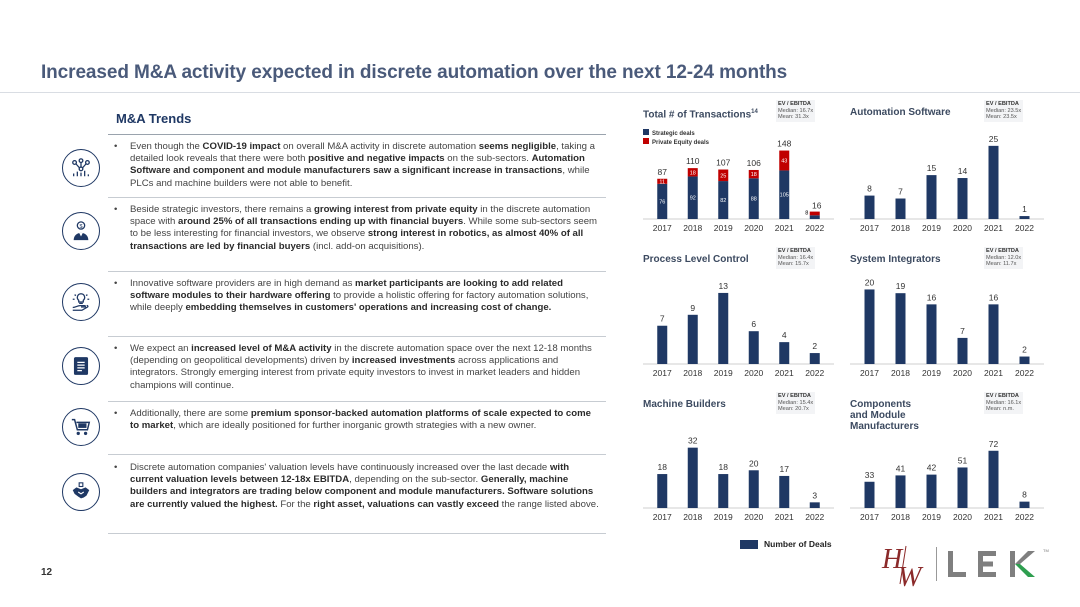  What do you see at coordinates (517, 146) in the screenshot?
I see `bullet-text-segment: seems negligible` at bounding box center [517, 146].